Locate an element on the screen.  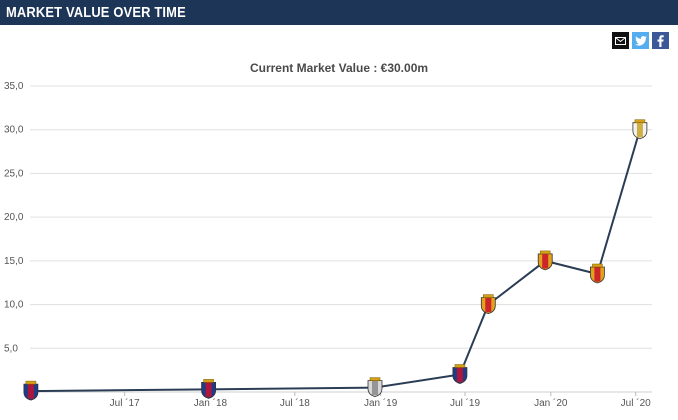
y-tick-label: 20,0 is located at coordinates (14, 217).